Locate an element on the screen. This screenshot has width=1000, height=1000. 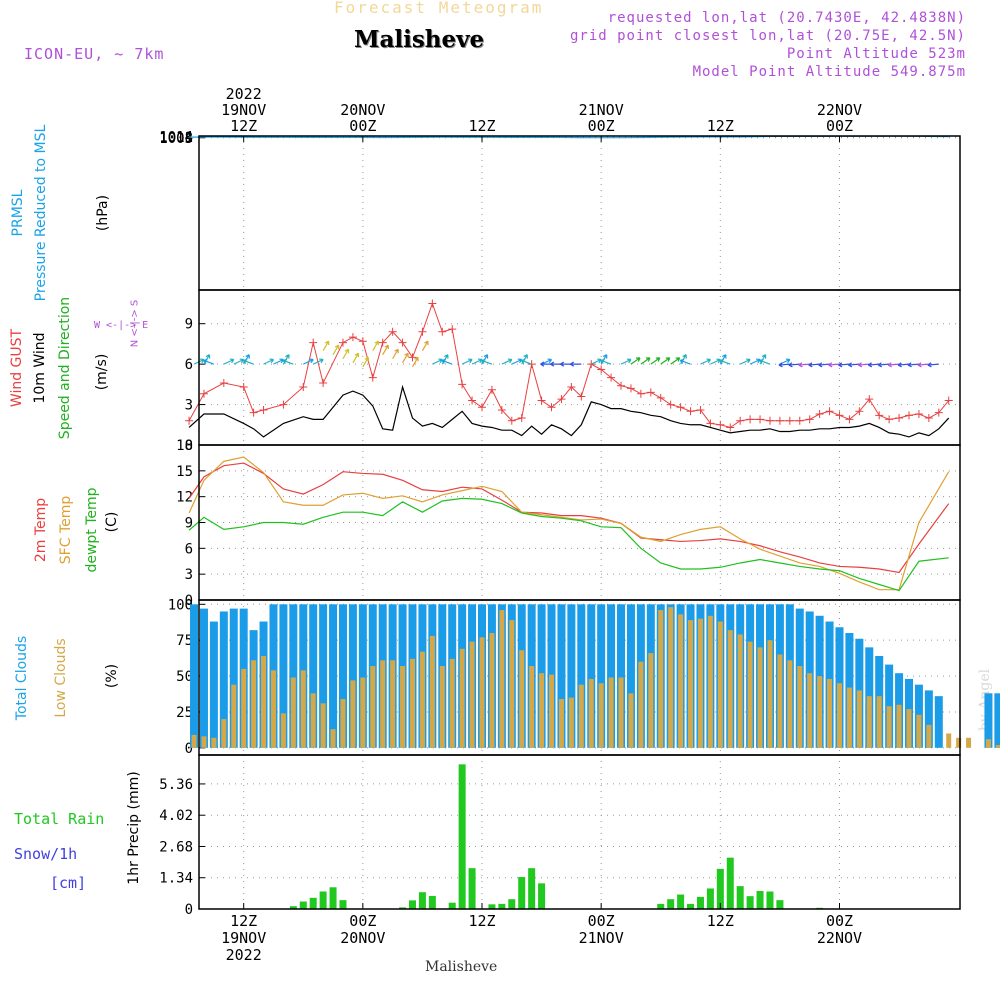
ytick-label: 1005 is located at coordinates (176, 139).